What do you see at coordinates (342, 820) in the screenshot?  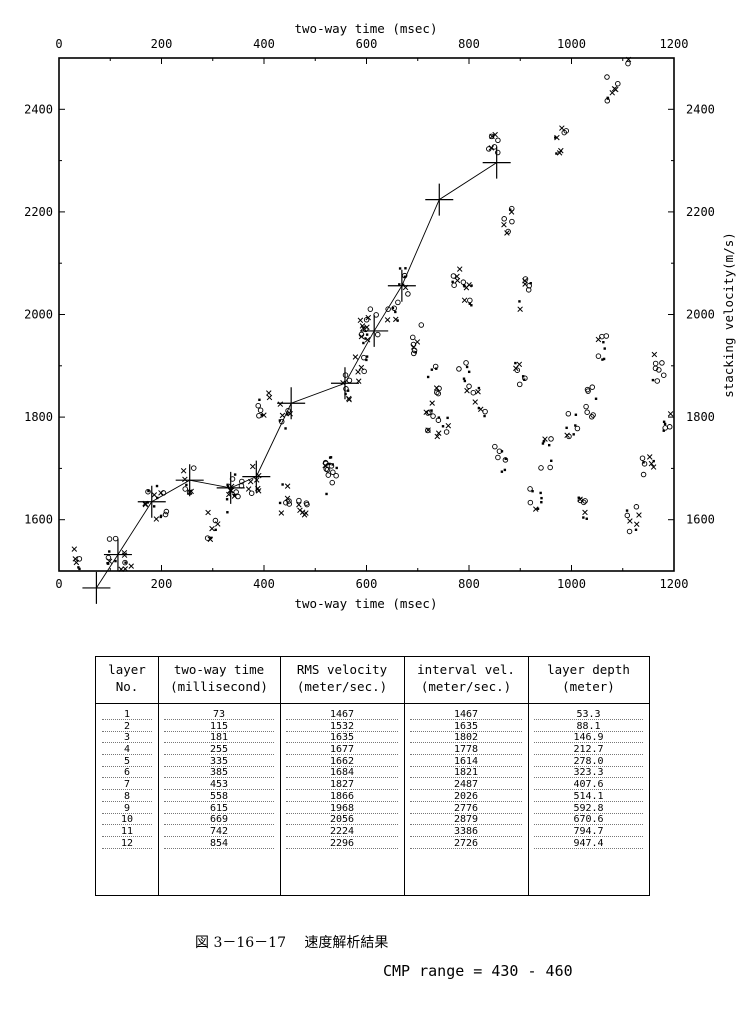 I see `cell-rms: 2056` at bounding box center [342, 820].